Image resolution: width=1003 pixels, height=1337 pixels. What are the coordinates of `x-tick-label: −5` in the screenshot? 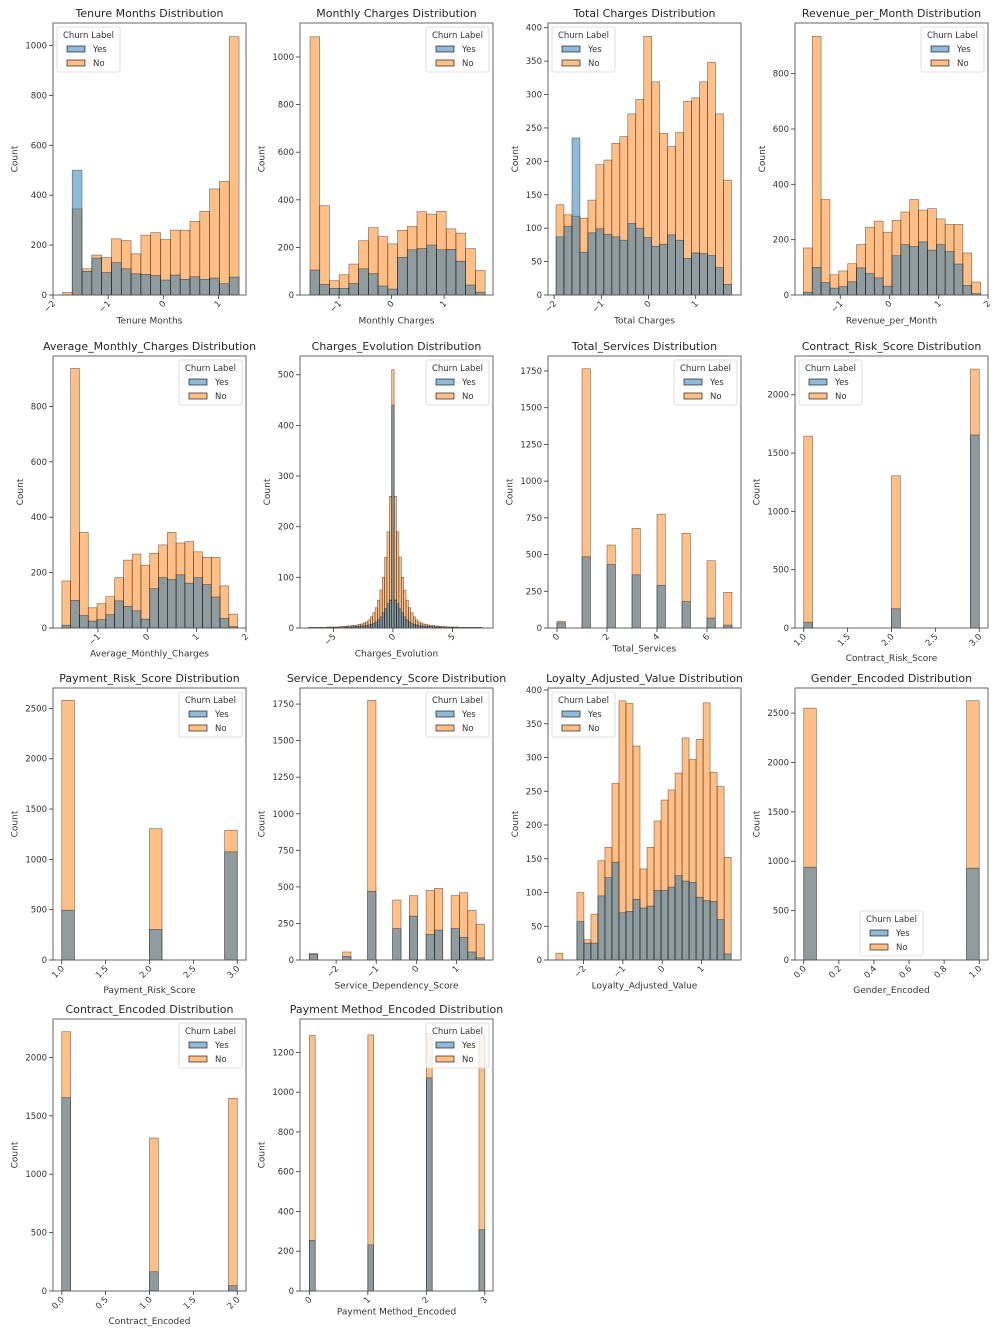 It's located at (331, 640).